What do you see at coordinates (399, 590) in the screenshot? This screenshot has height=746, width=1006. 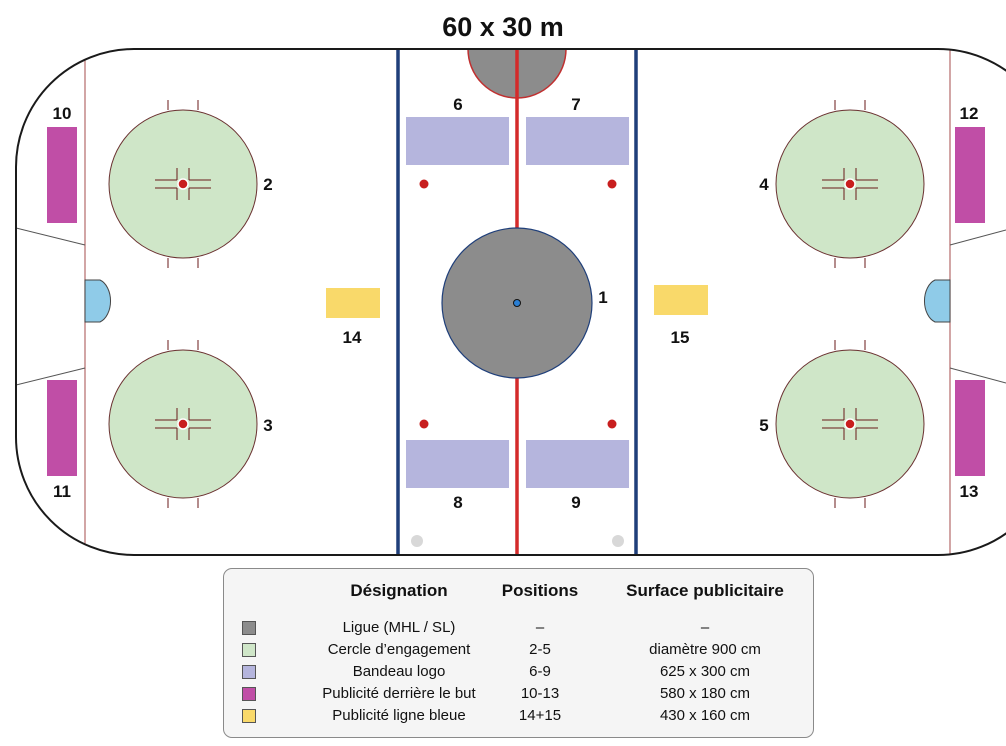 I see `legend-header-designation: Désignation` at bounding box center [399, 590].